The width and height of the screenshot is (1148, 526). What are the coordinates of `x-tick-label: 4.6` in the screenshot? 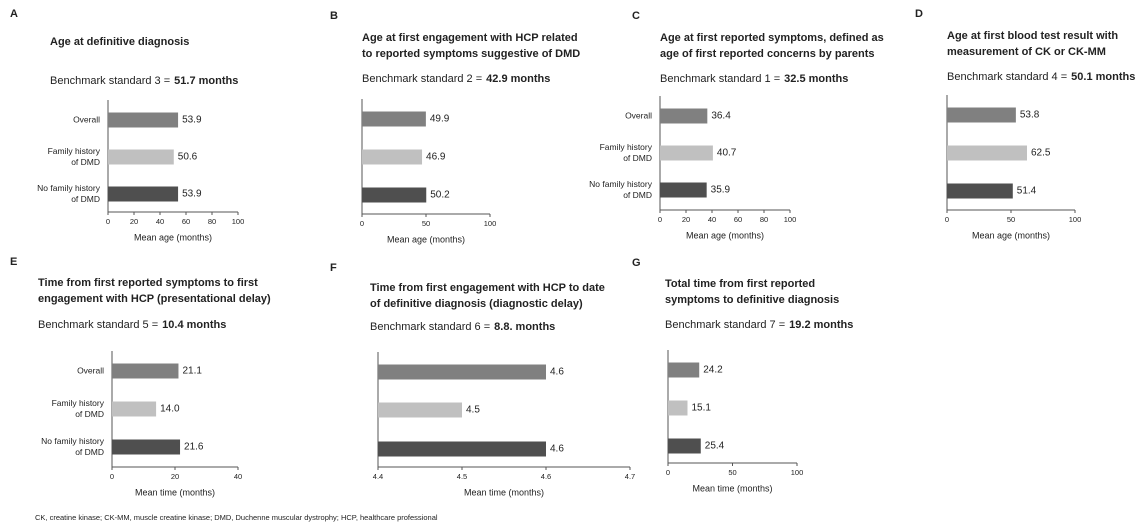 It's located at (546, 476).